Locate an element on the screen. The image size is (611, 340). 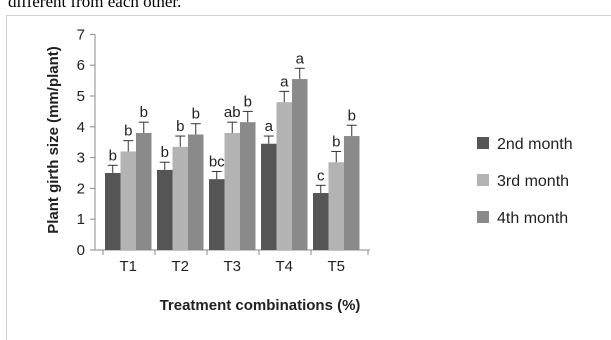
y-tick-label: 5 is located at coordinates (81, 96).